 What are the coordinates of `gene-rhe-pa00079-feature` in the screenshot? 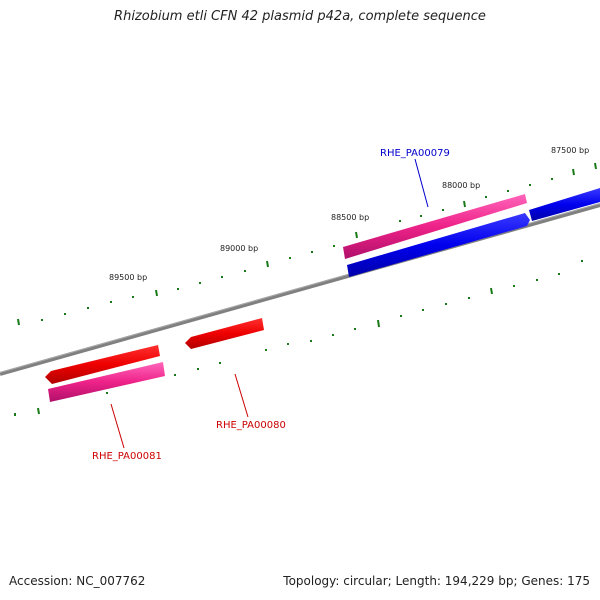 It's located at (438, 245).